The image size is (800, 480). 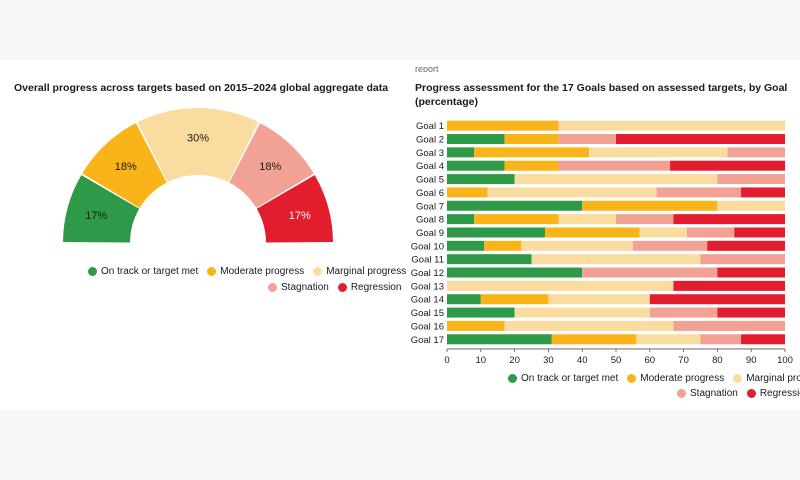 I want to click on gauge-label-stagnation: 18%, so click(x=270, y=167).